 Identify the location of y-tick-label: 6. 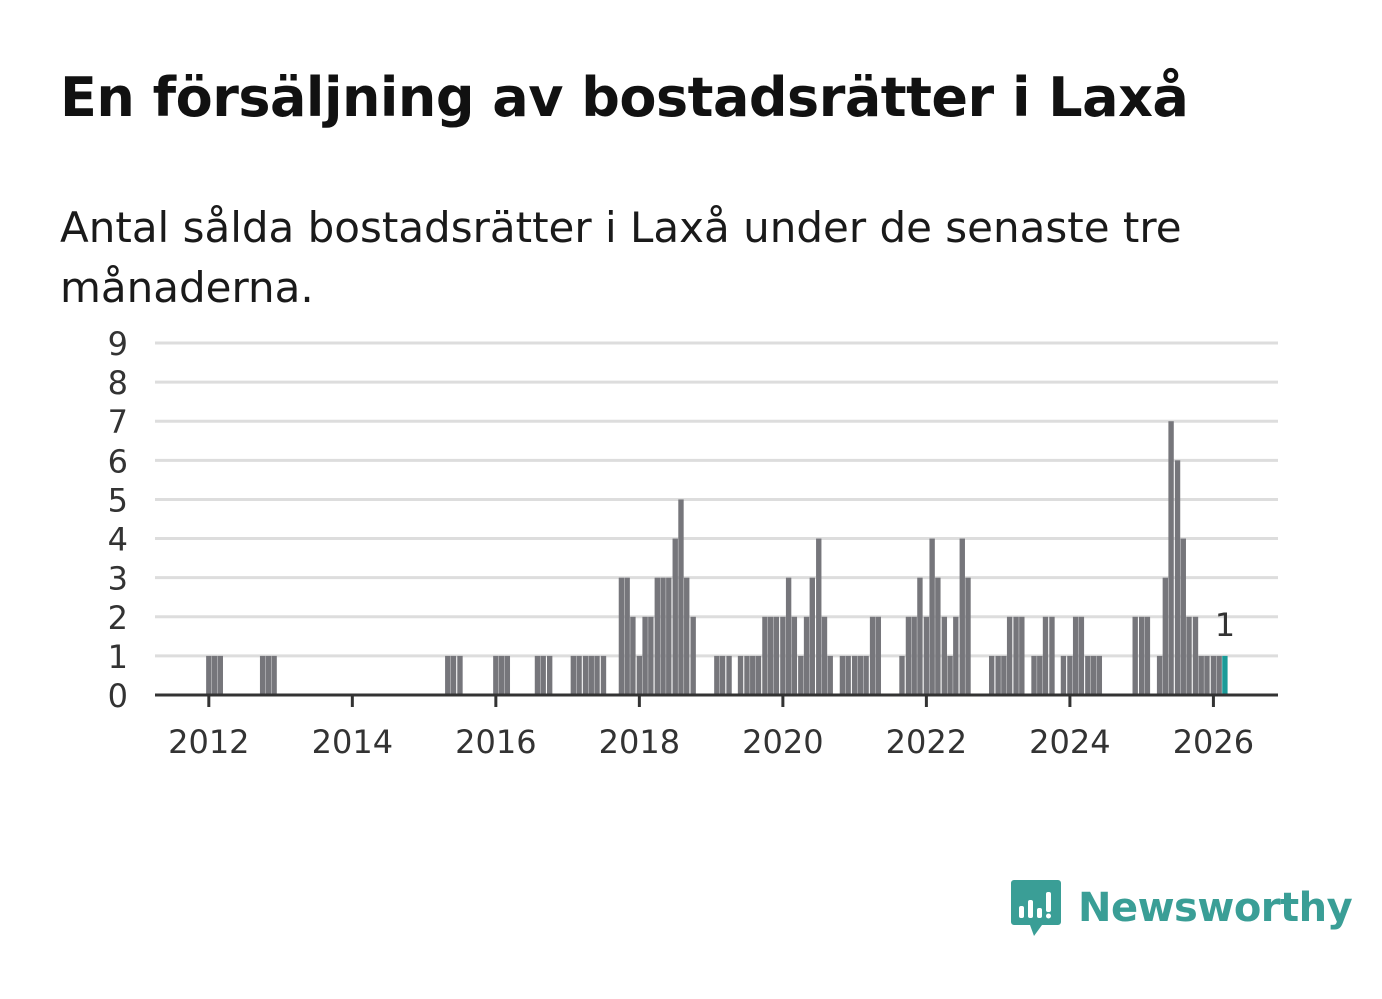
(118, 461).